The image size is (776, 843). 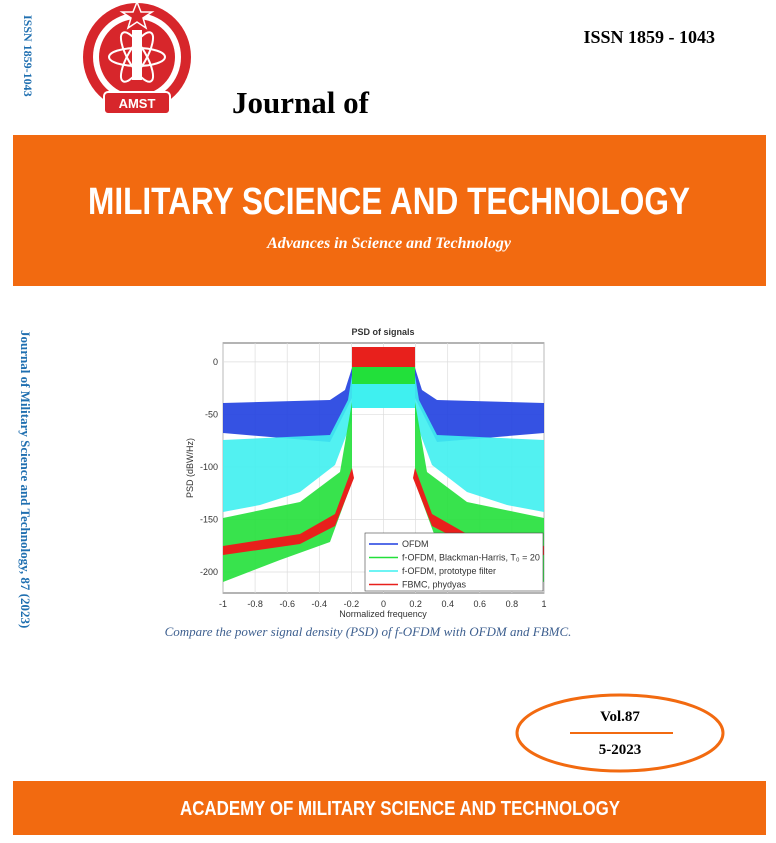 I want to click on x-tick-label: -0.2, so click(x=352, y=604).